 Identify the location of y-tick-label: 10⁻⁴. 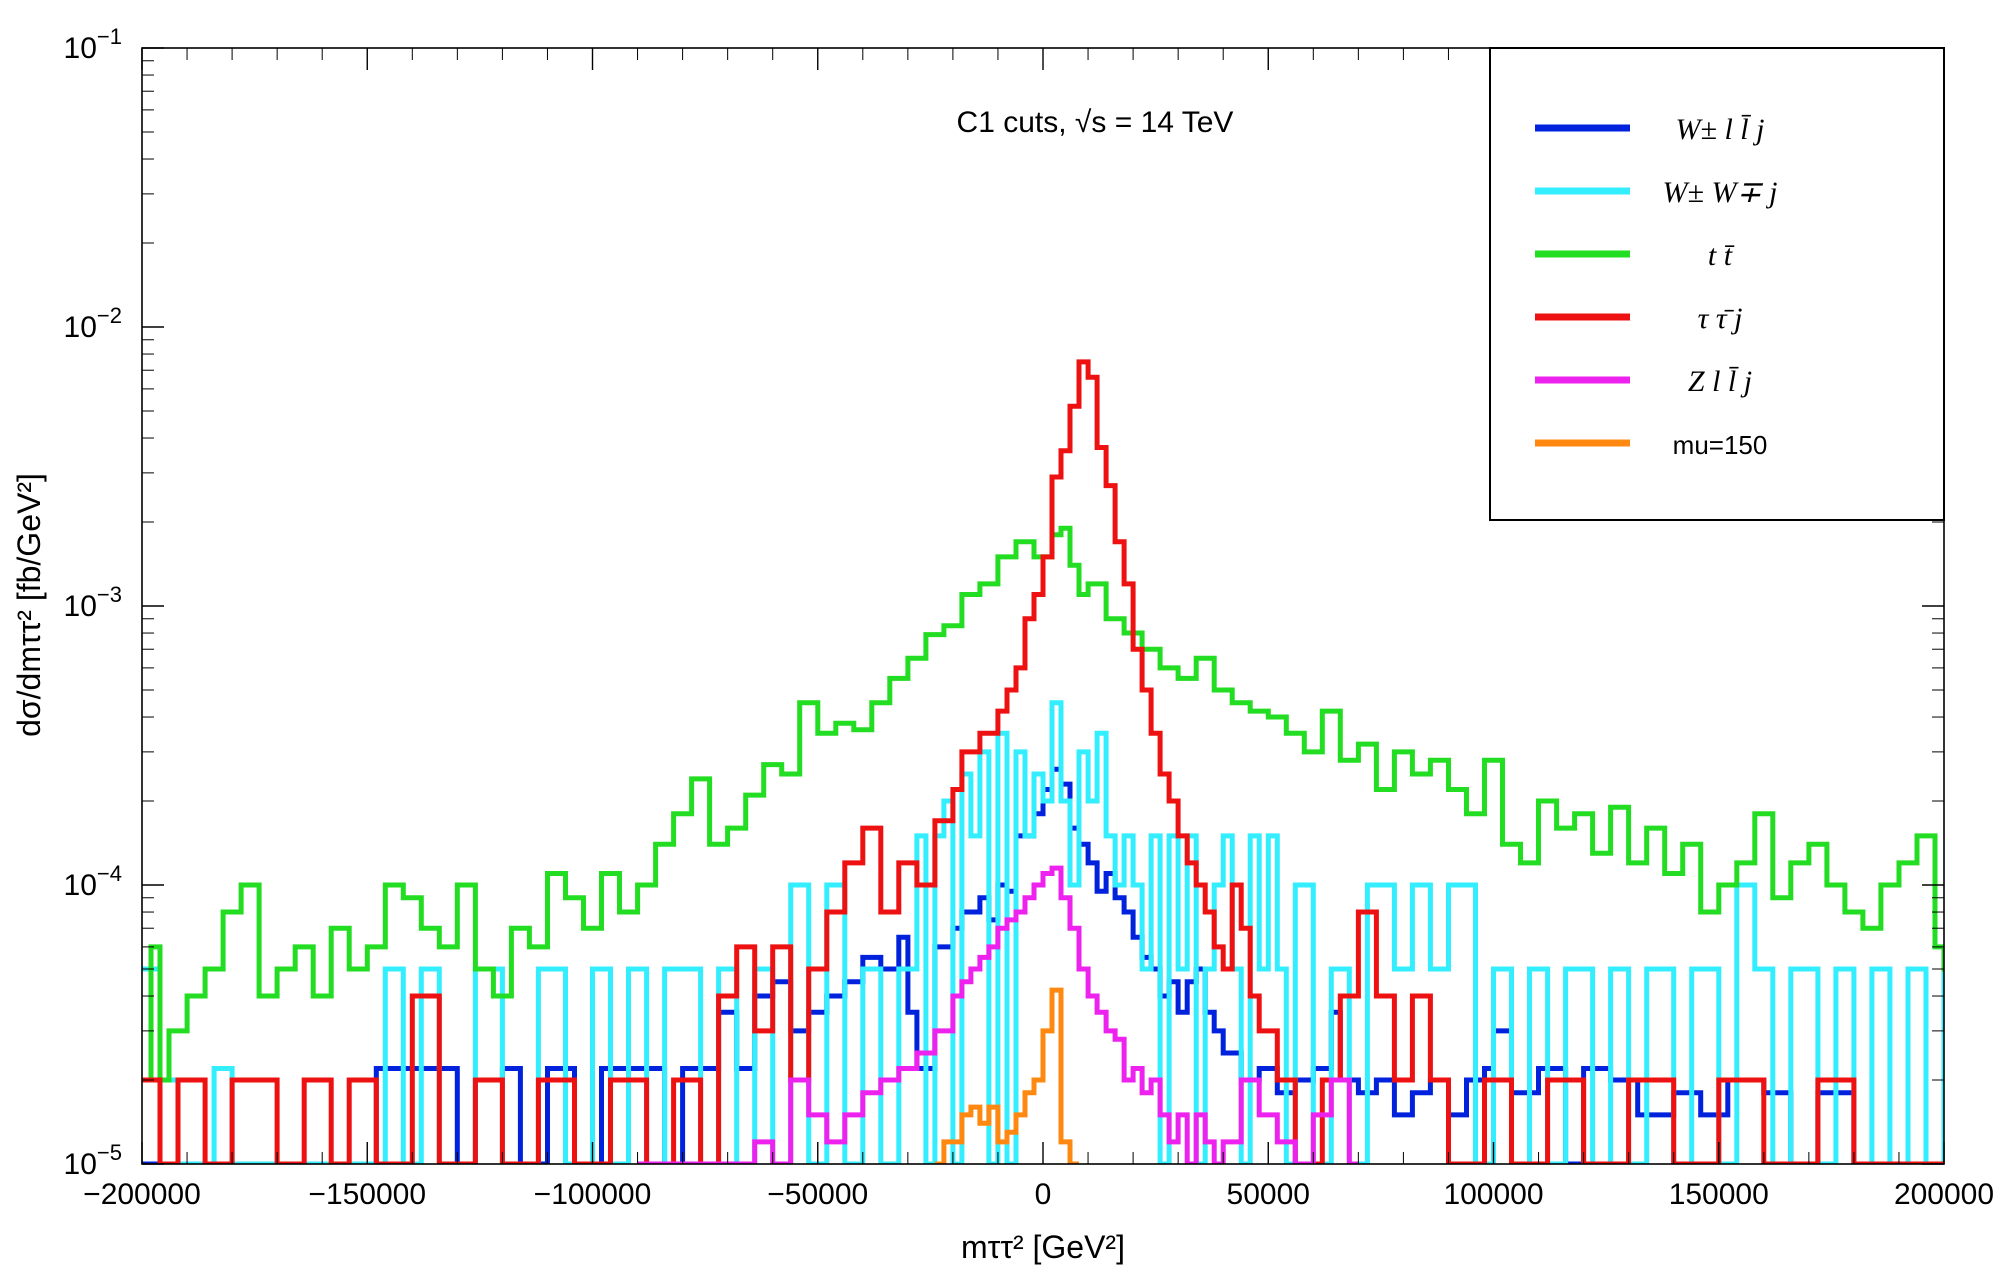
(93, 881).